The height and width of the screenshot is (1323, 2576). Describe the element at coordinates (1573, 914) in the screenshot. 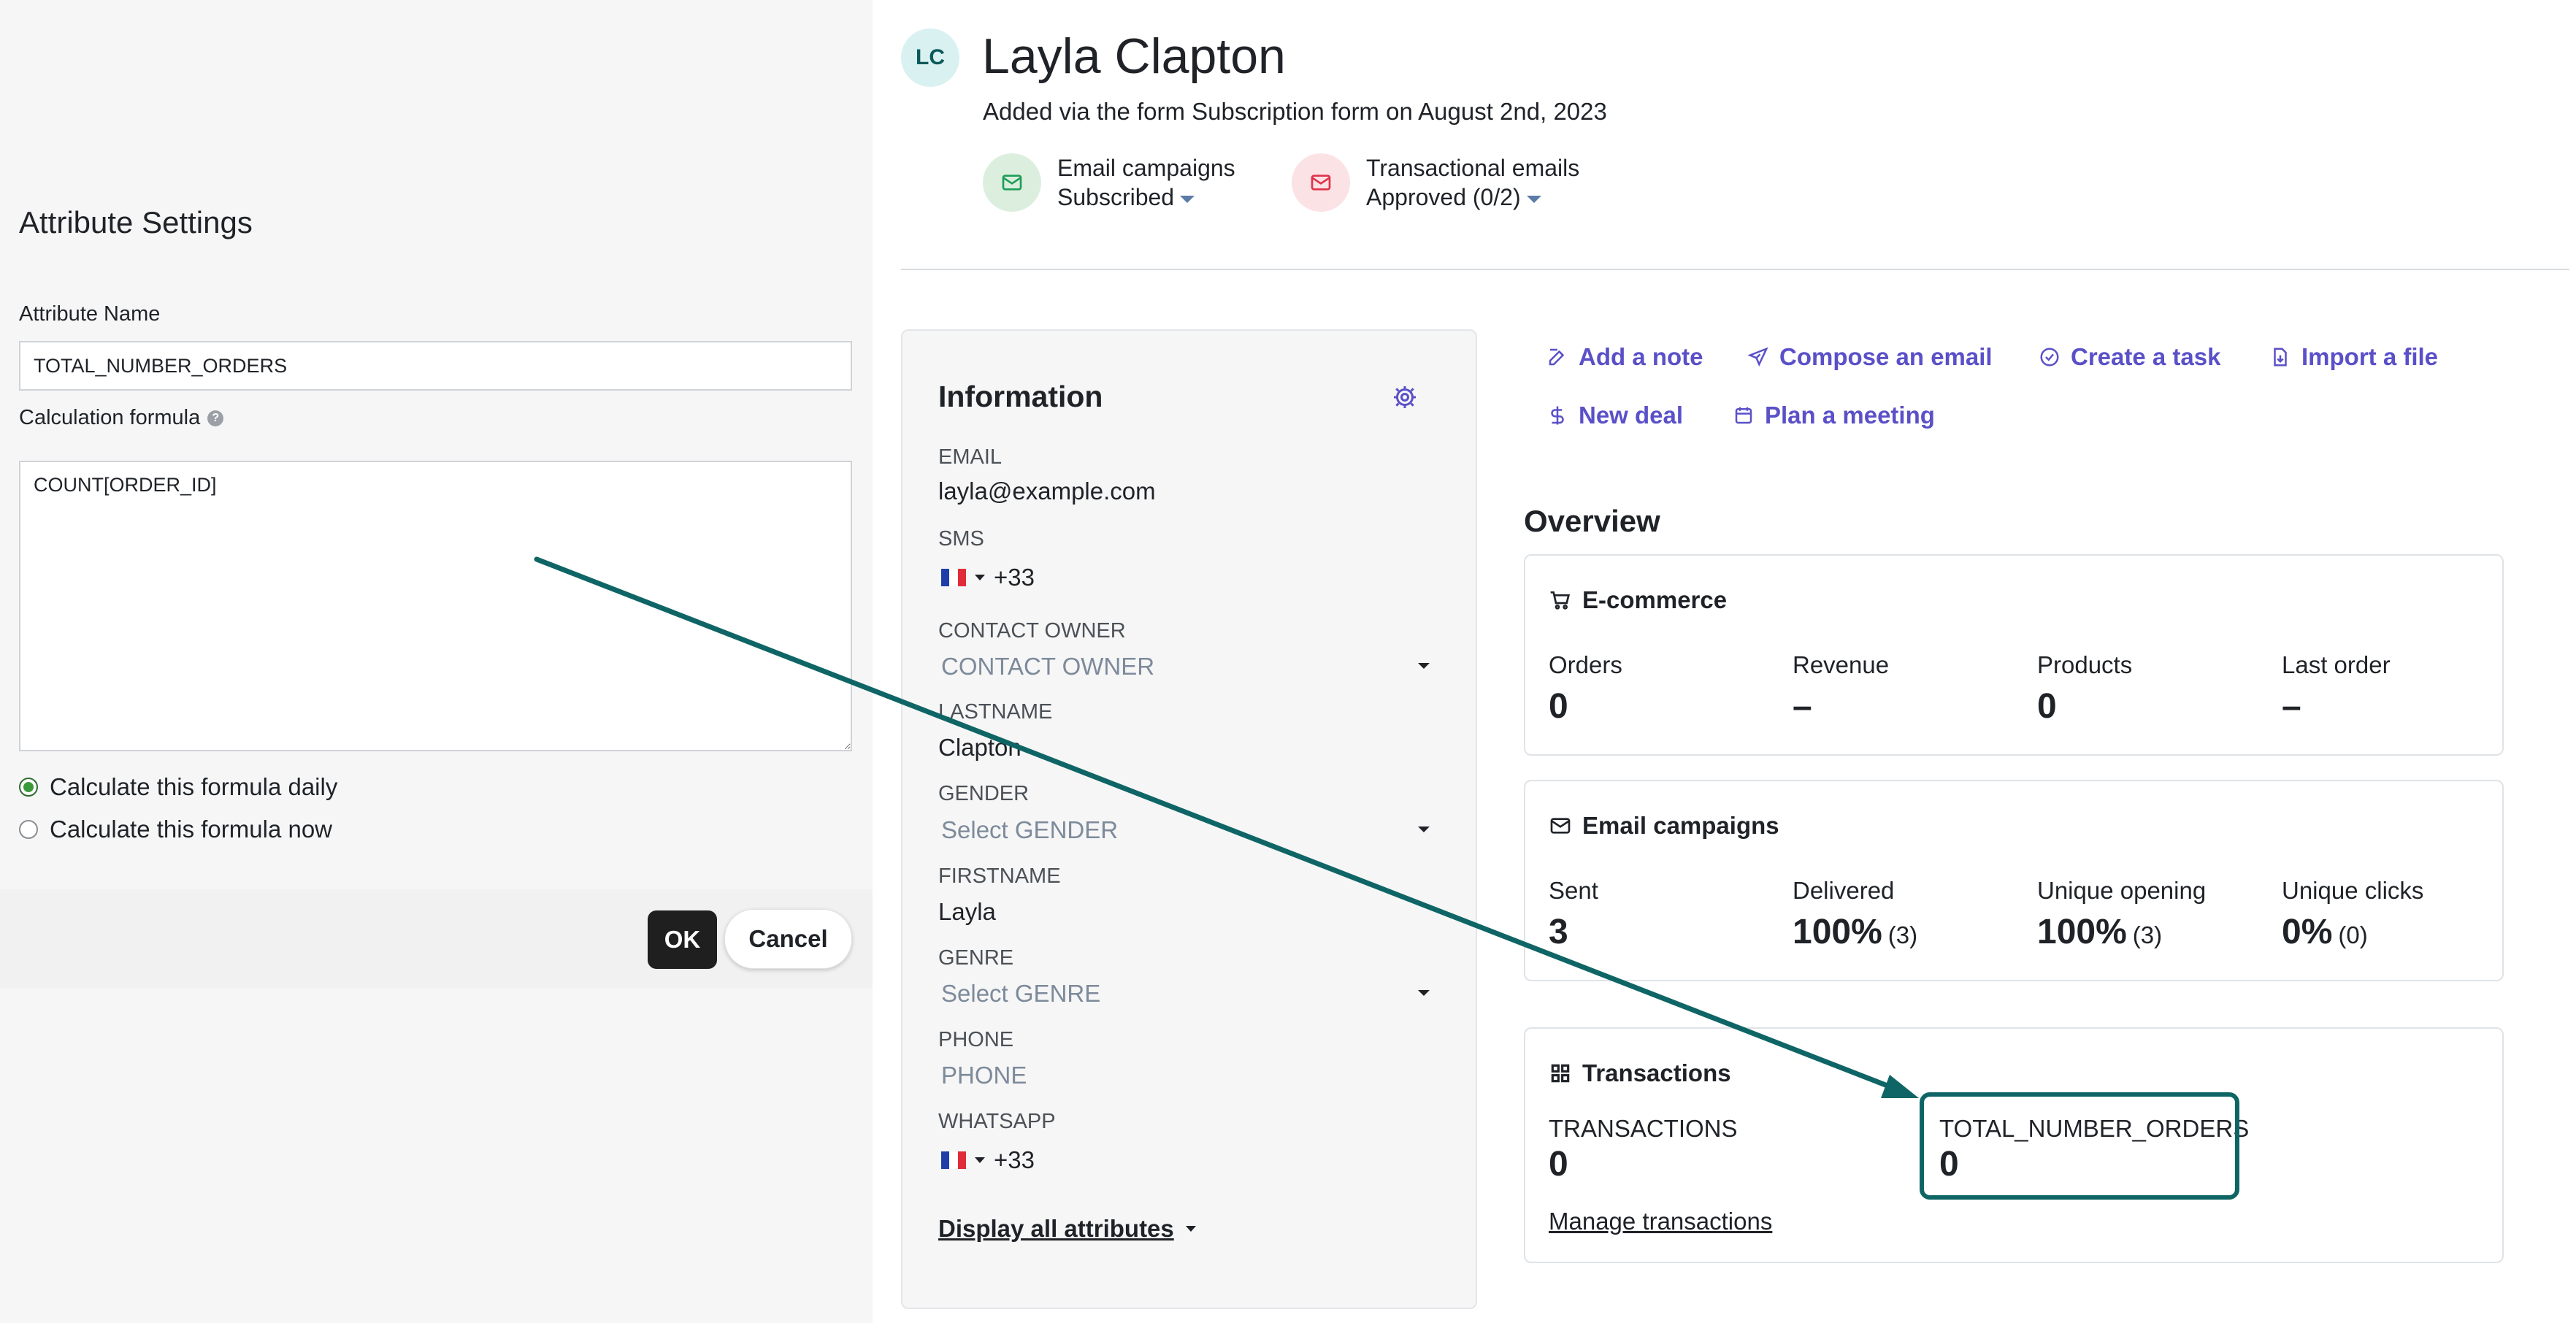

I see `sent-metric: Sent 3` at that location.